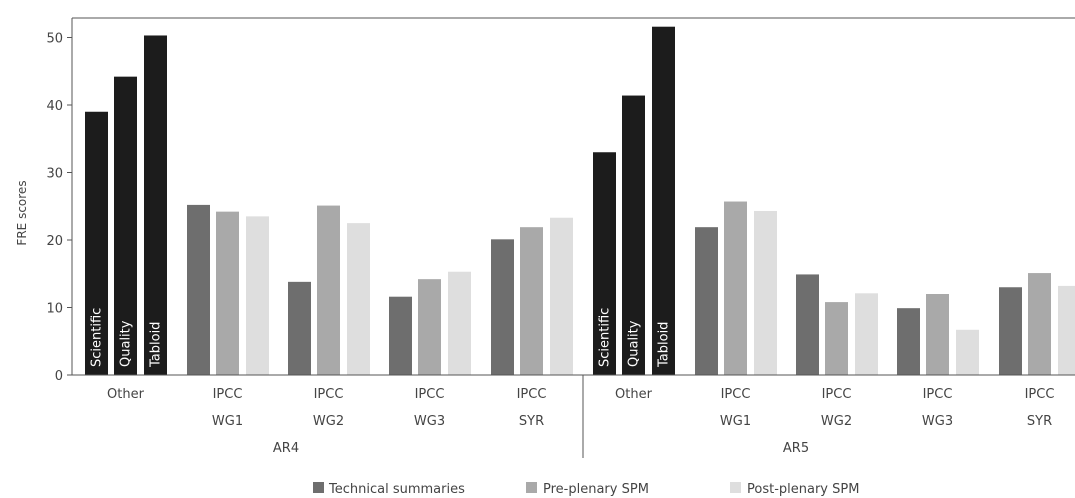 This screenshot has width=1075, height=498. What do you see at coordinates (796, 448) in the screenshot?
I see `group-label-ar5: AR5` at bounding box center [796, 448].